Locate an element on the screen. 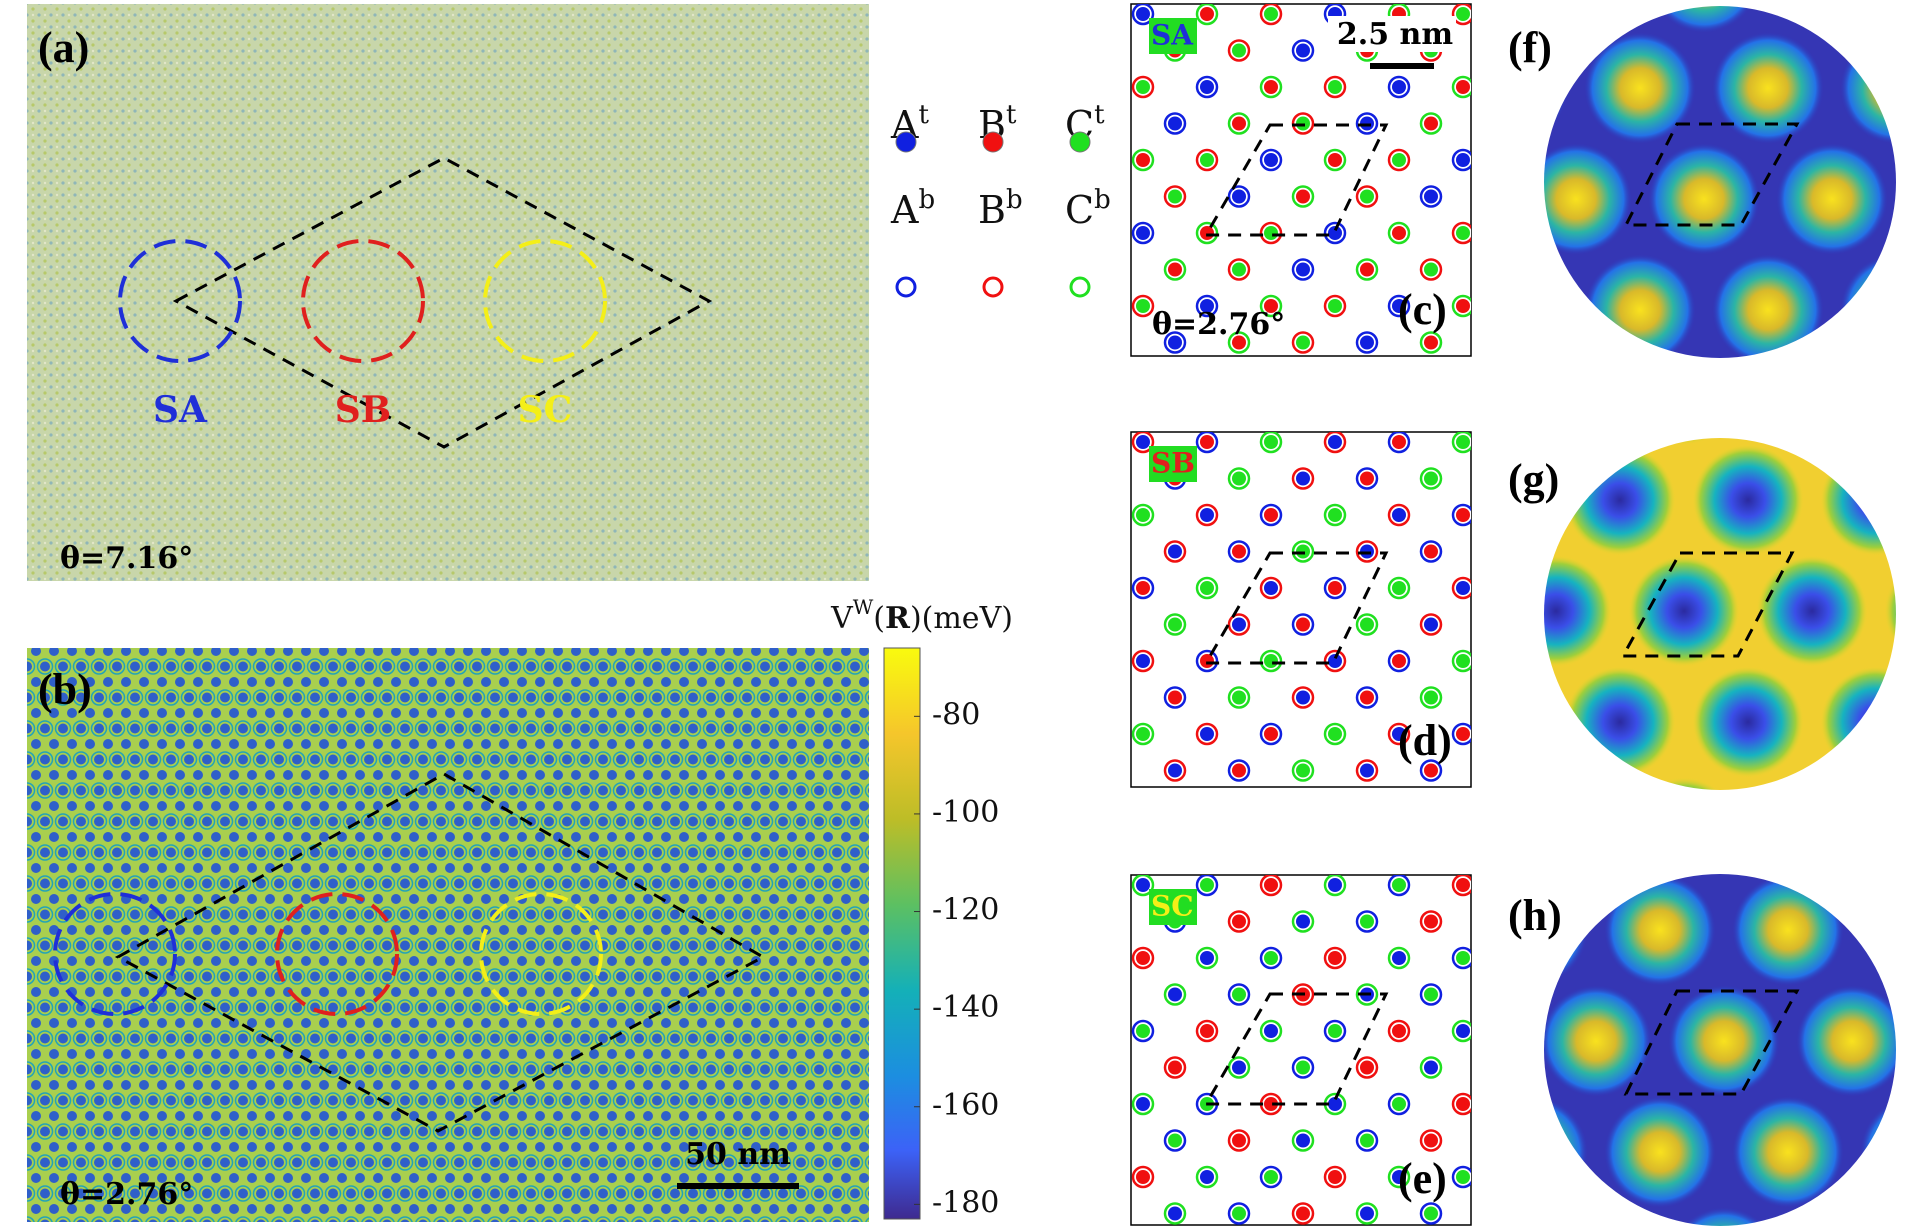 This screenshot has height=1232, width=1906. potential-disk is located at coordinates (1720, 614).